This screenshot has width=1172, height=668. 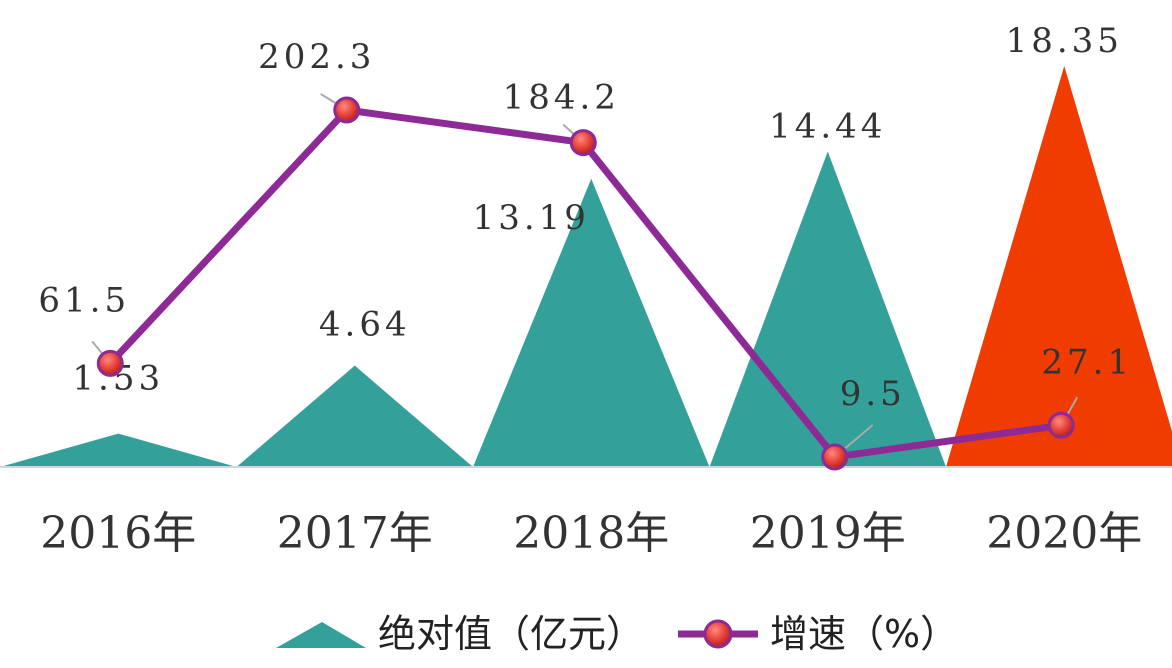 What do you see at coordinates (827, 126) in the screenshot?
I see `bar-value-label: 14.44` at bounding box center [827, 126].